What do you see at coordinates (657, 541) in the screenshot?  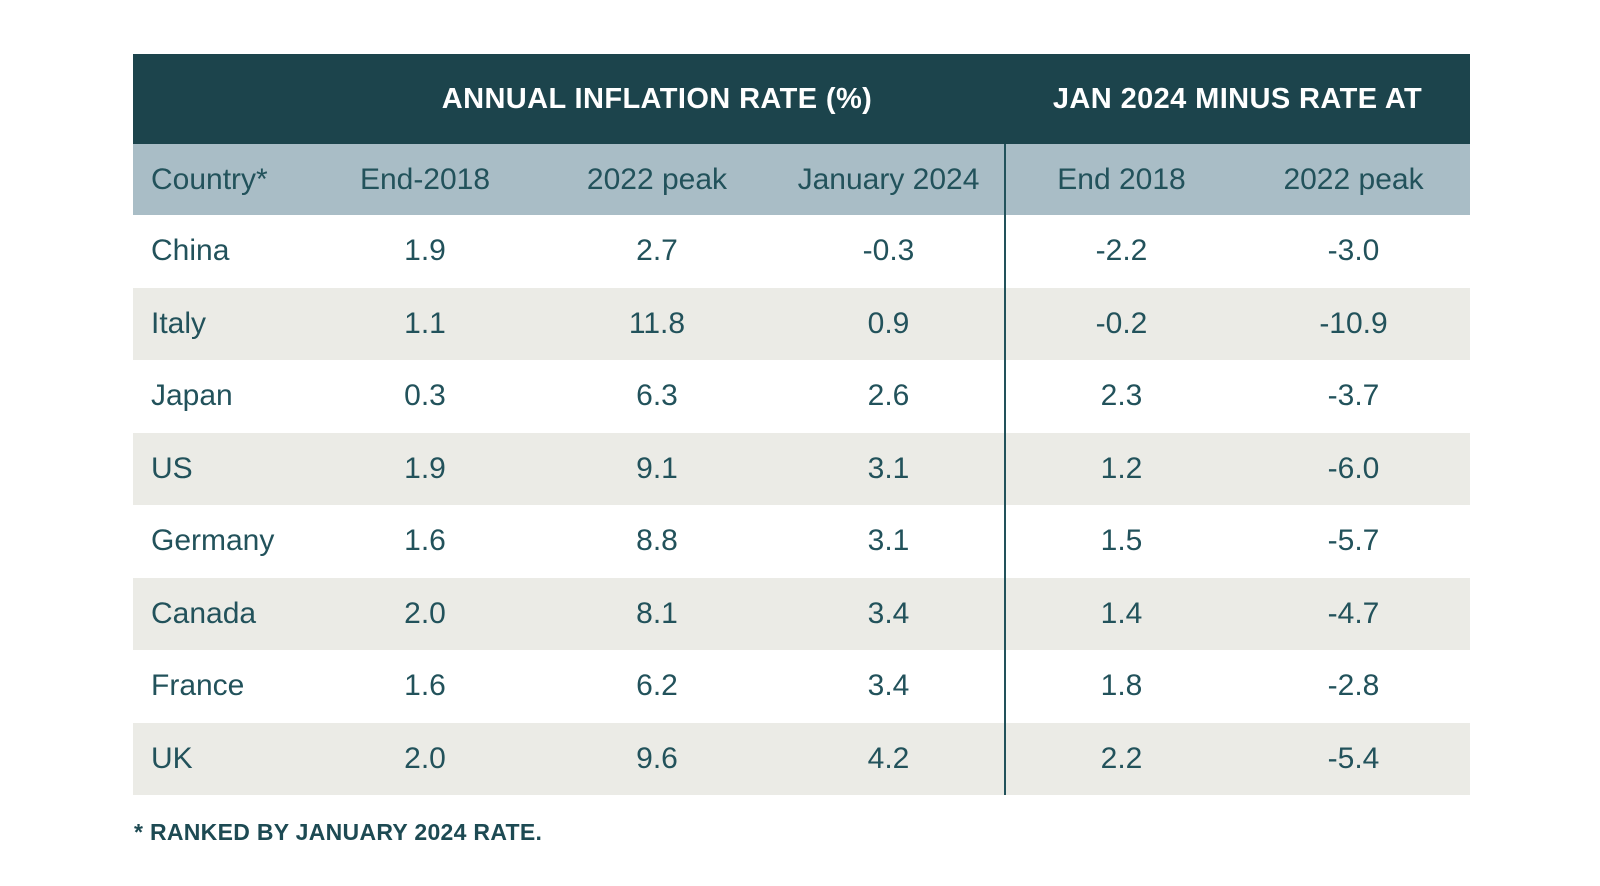 I see `value-cell: 8.8` at bounding box center [657, 541].